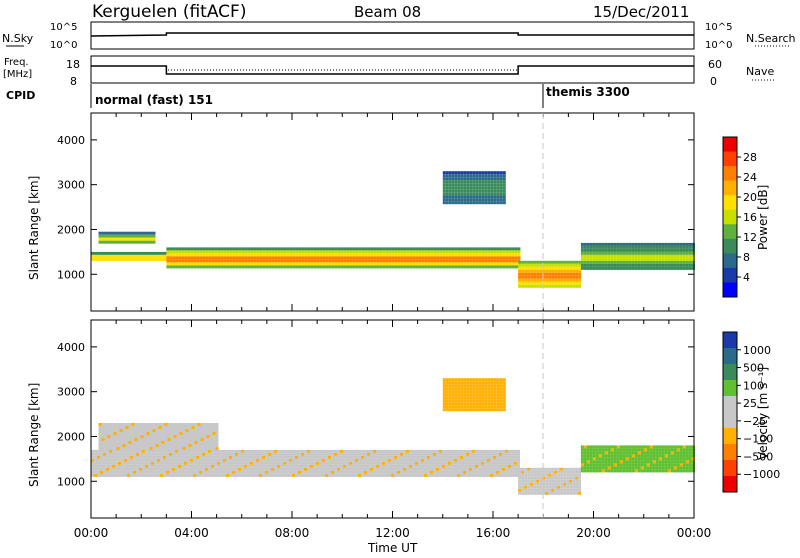 The image size is (800, 558). What do you see at coordinates (392, 69) in the screenshot?
I see `freq-frame` at bounding box center [392, 69].